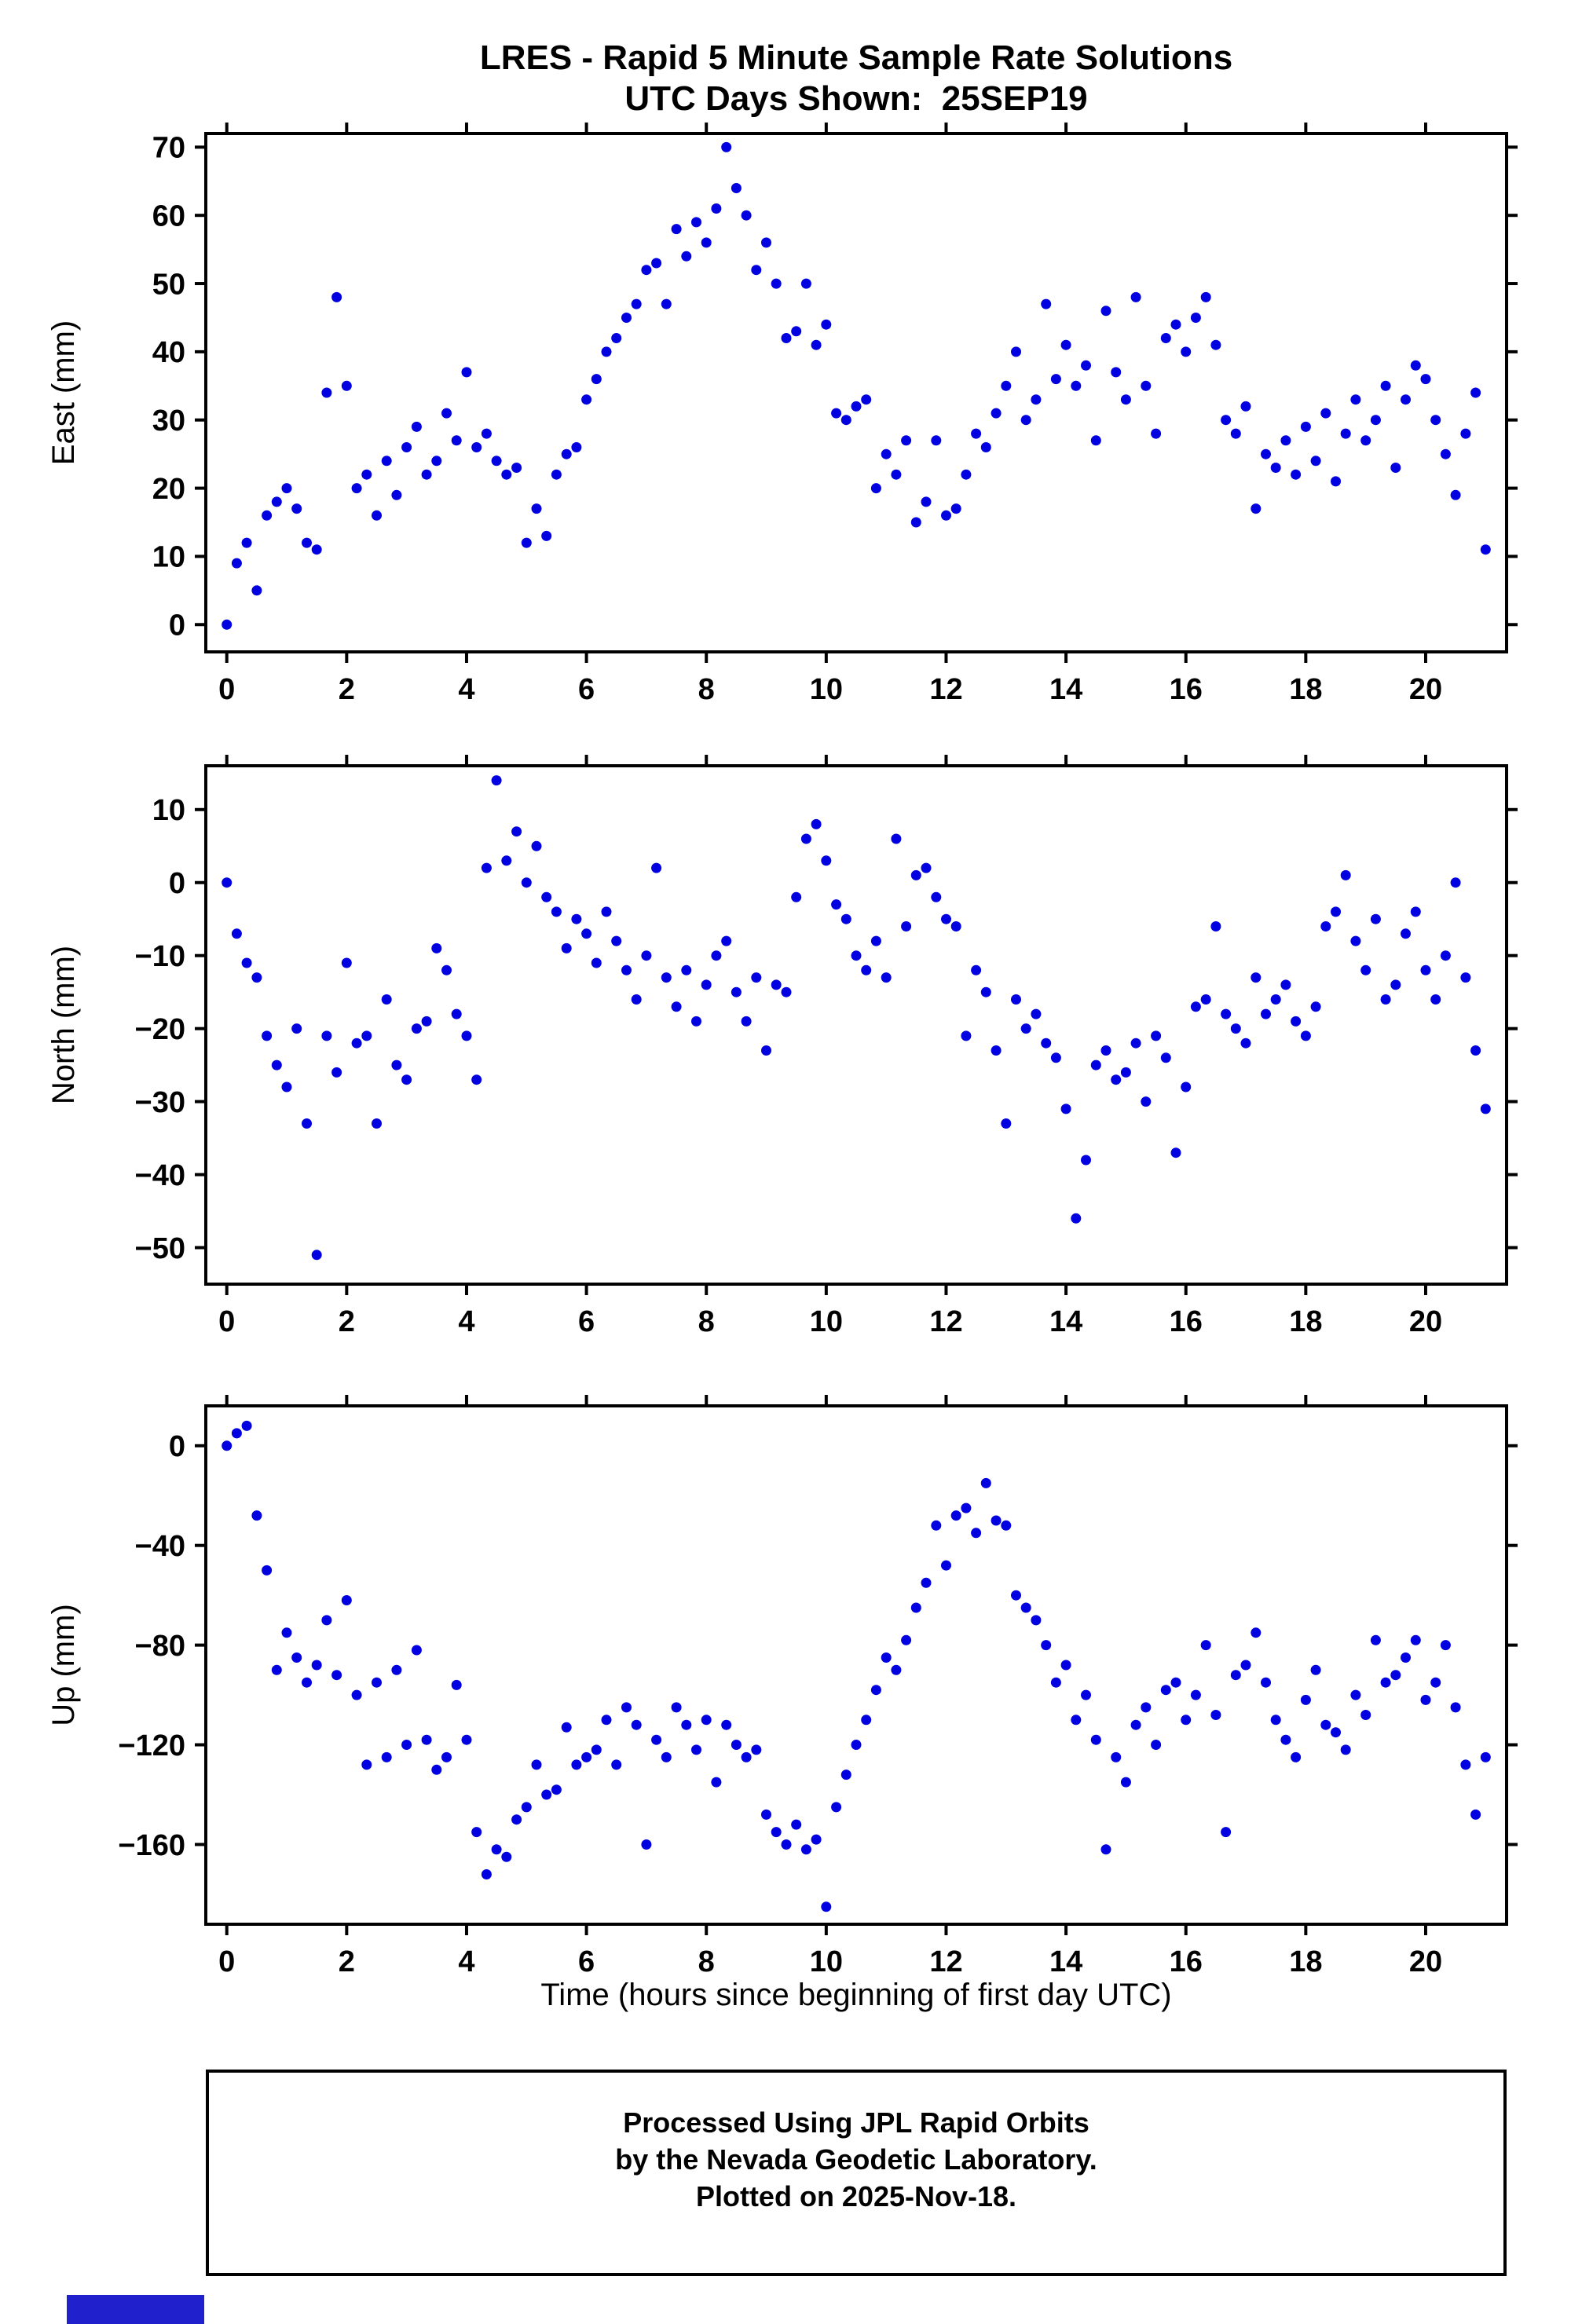 The image size is (1571, 2324). Describe the element at coordinates (856, 2122) in the screenshot. I see `footer-line-1: Processed Using JPL Rapid Orbits` at that location.